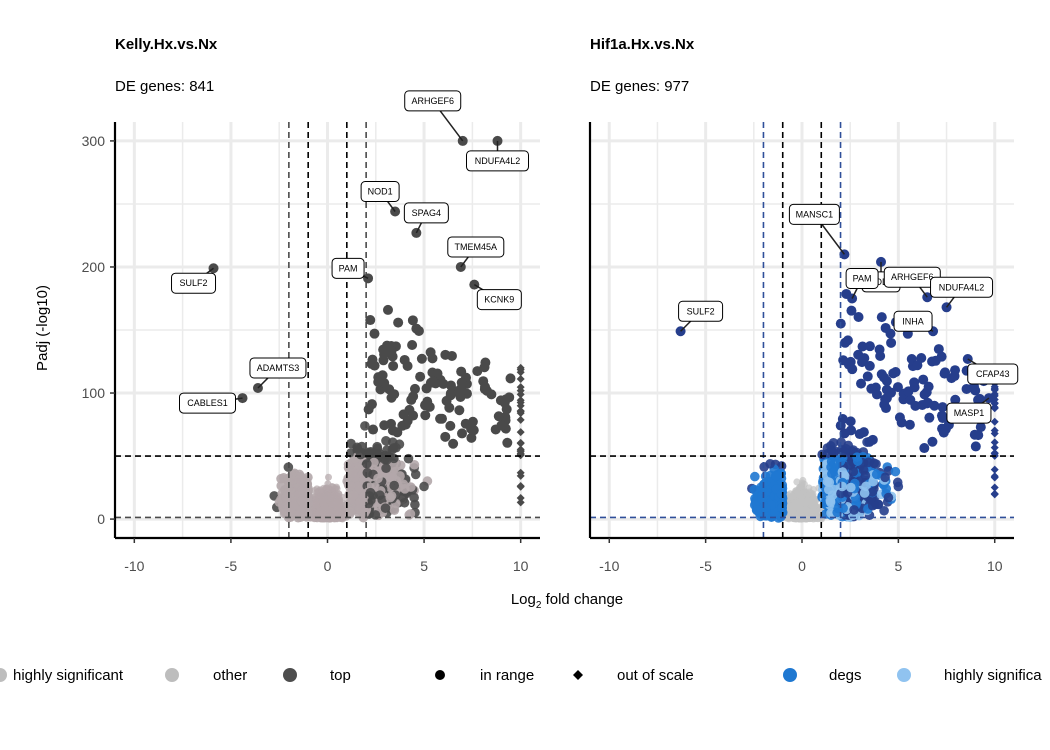 The height and width of the screenshot is (750, 1050). Describe the element at coordinates (134, 566) in the screenshot. I see `x-tick-label: -10` at that location.